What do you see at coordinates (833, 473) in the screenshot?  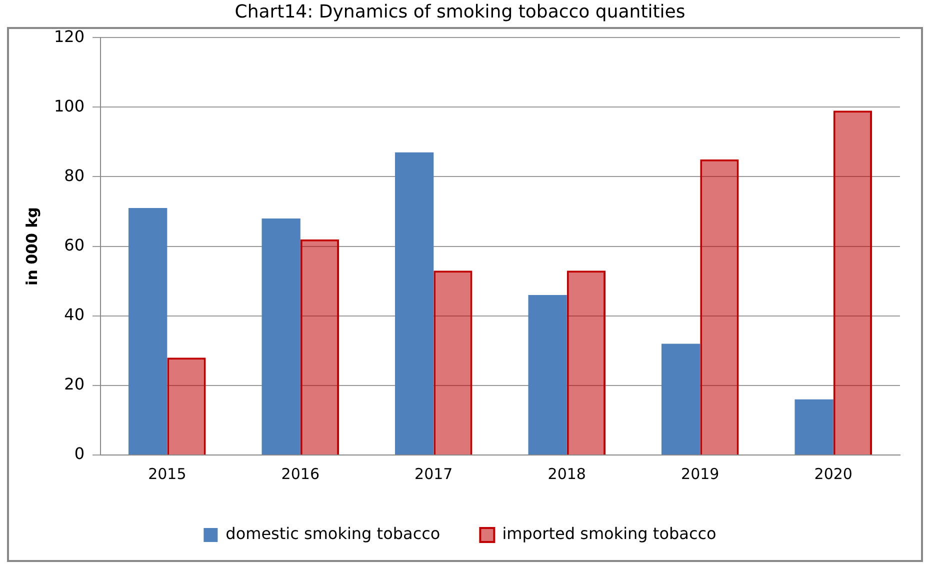 I see `x-tick-label: 2020` at bounding box center [833, 473].